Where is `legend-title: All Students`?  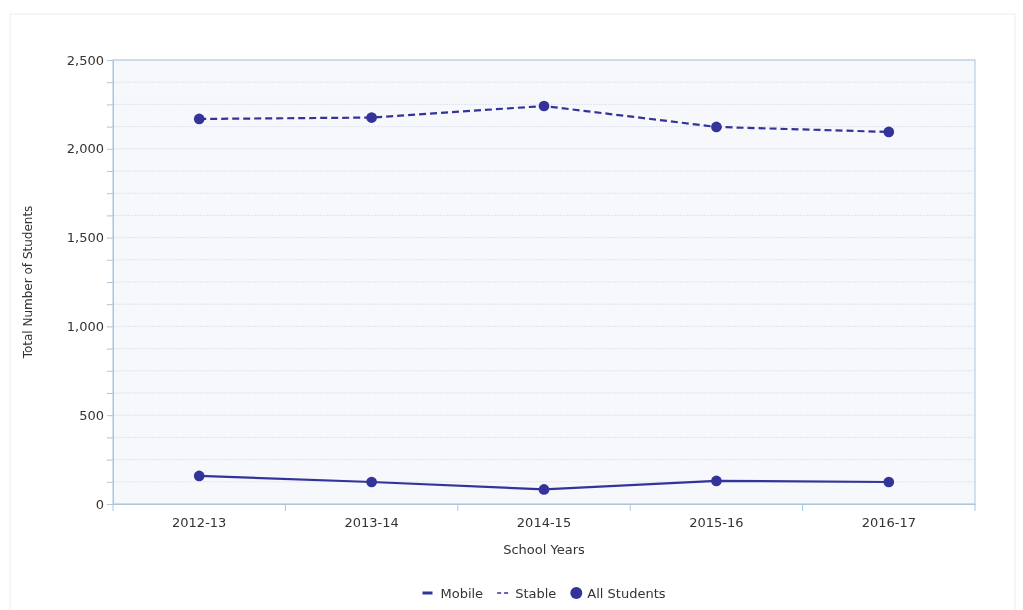
legend-title: All Students is located at coordinates (626, 593).